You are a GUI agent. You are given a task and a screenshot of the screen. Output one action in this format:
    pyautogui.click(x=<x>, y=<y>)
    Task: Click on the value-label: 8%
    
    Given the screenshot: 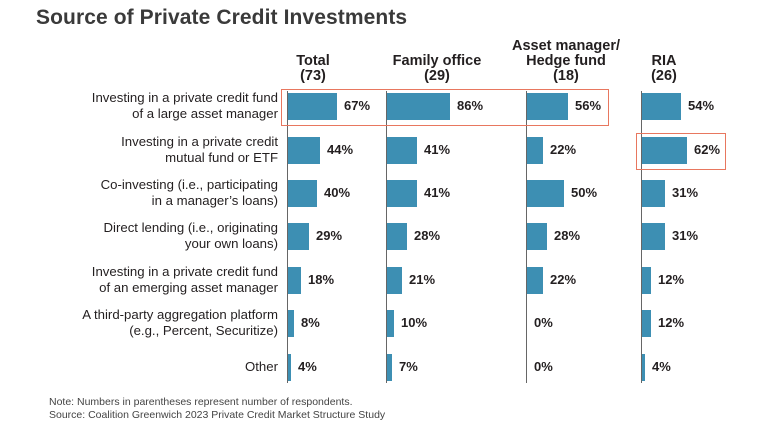 What is the action you would take?
    pyautogui.click(x=310, y=322)
    